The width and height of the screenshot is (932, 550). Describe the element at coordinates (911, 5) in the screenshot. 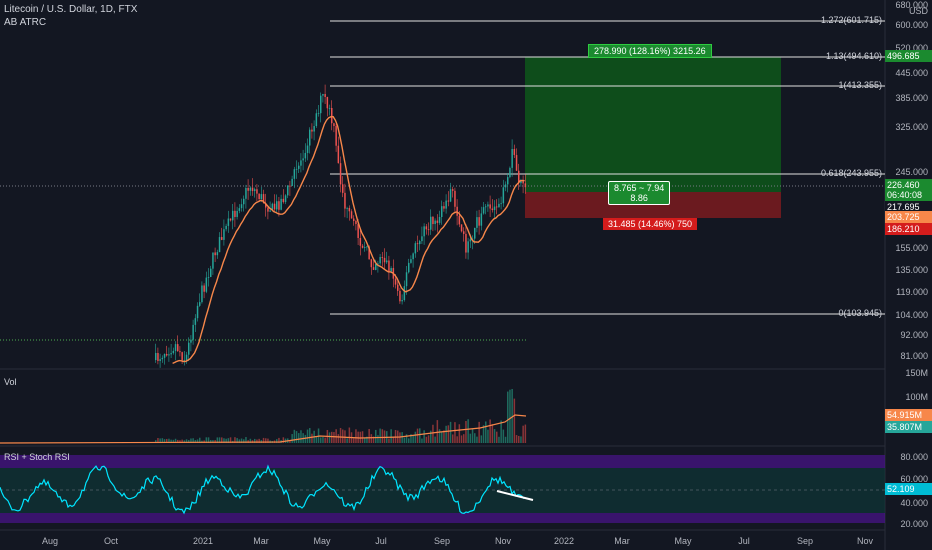

I see `price-tick: 680.000` at that location.